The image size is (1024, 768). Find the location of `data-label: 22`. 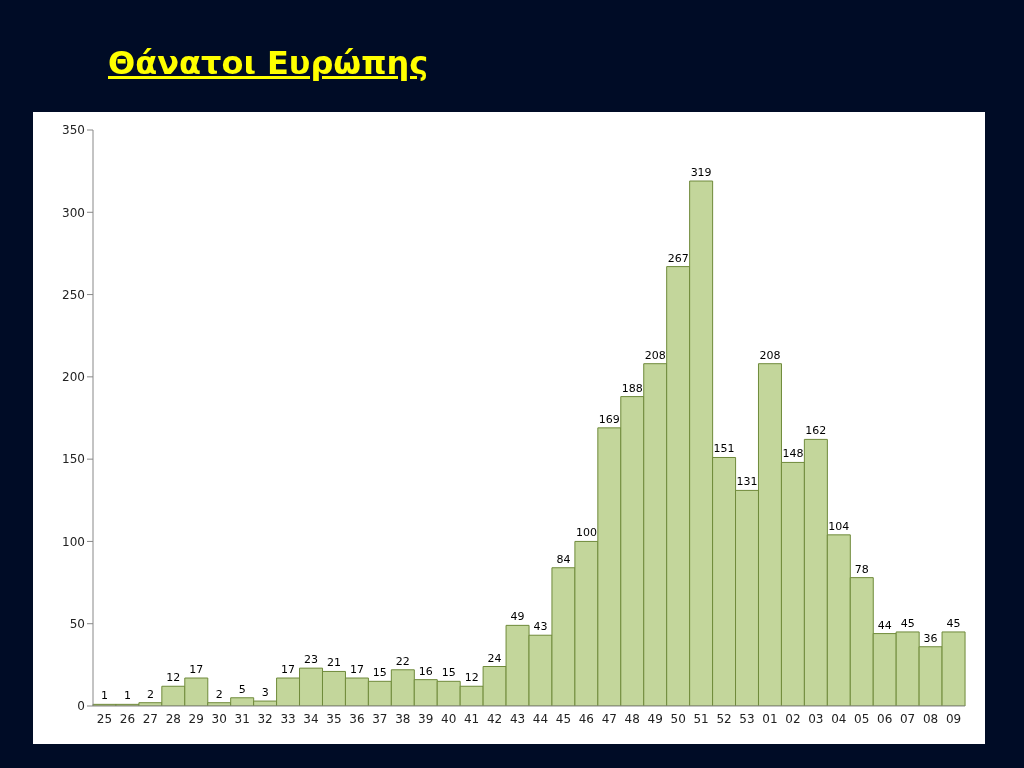

data-label: 22 is located at coordinates (402, 661).